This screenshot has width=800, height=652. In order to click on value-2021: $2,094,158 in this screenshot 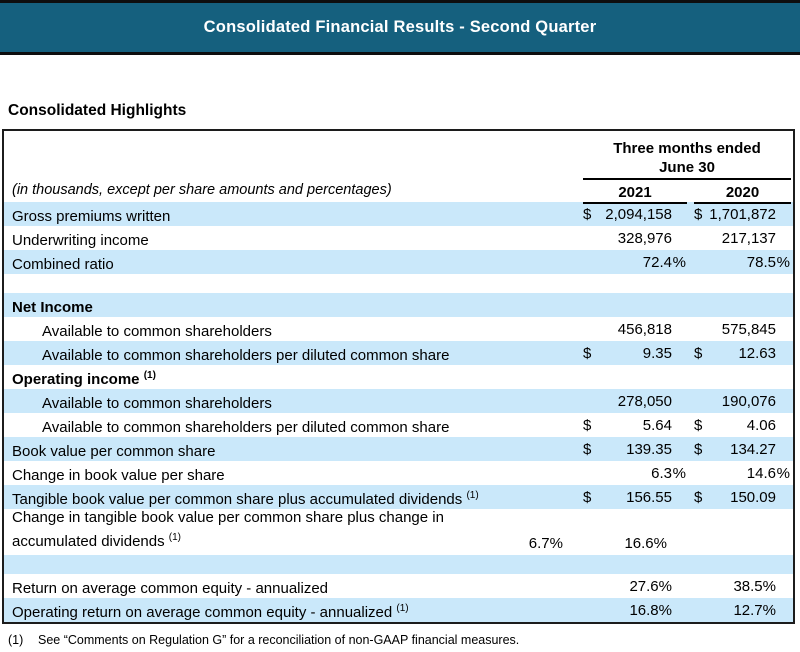, I will do `click(635, 214)`.